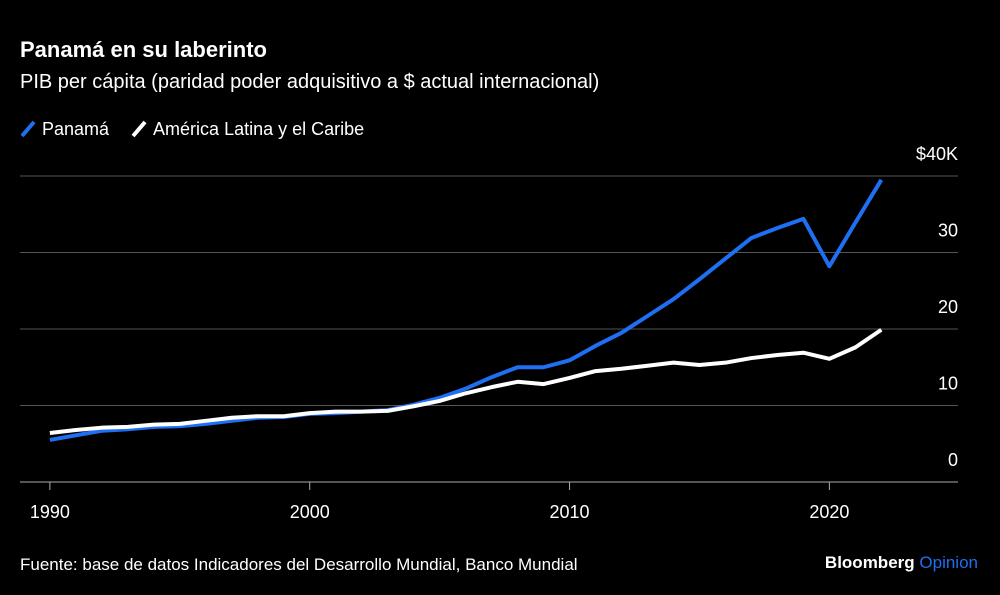 Image resolution: width=1000 pixels, height=595 pixels. Describe the element at coordinates (258, 129) in the screenshot. I see `legend-label: América Latina y el Caribe` at that location.